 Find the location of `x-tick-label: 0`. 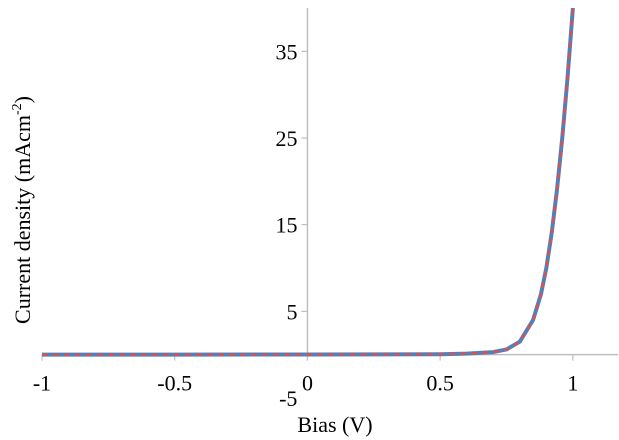

x-tick-label: 0 is located at coordinates (307, 383).